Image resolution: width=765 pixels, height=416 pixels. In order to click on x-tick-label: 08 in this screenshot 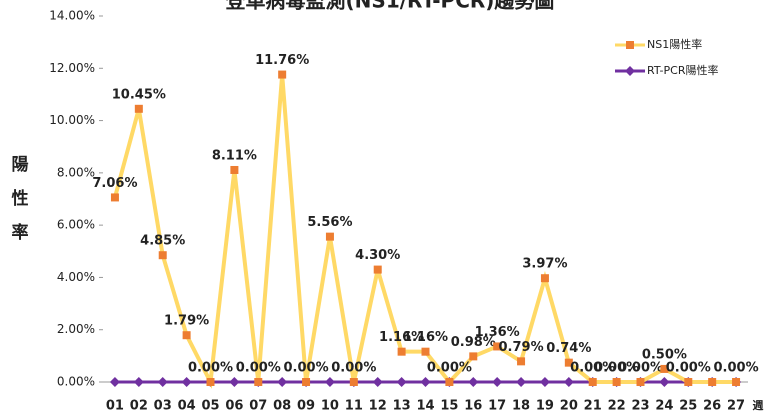, I will do `click(282, 406)`.